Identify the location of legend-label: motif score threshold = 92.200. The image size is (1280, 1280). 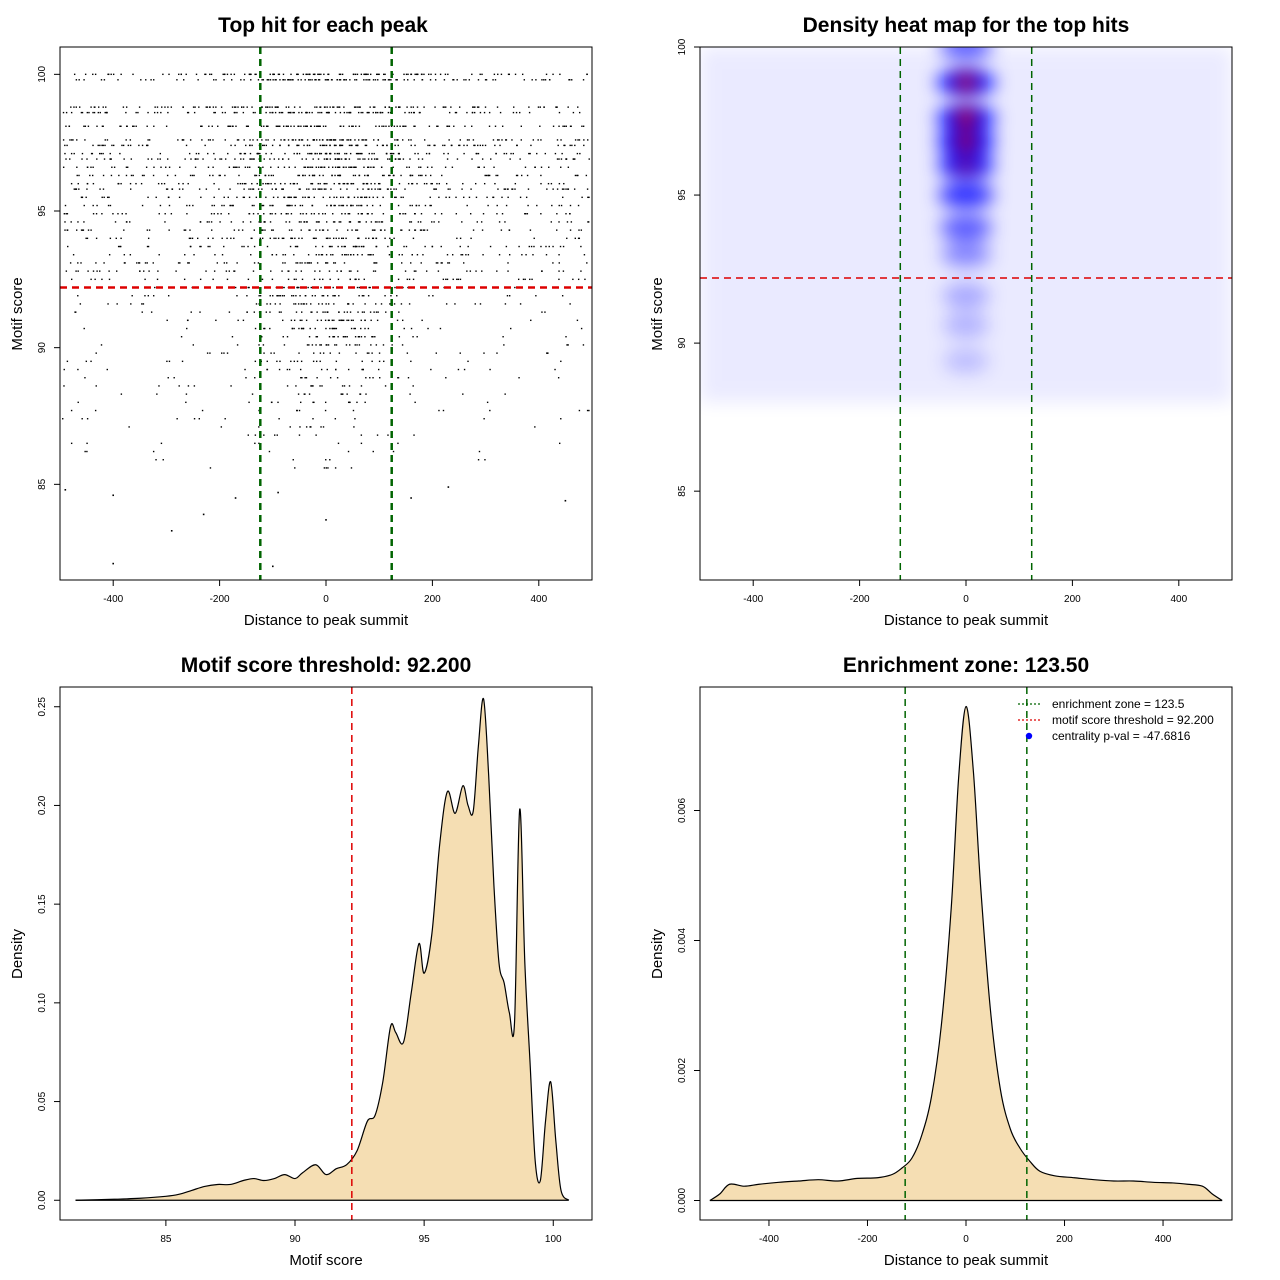
(1133, 720).